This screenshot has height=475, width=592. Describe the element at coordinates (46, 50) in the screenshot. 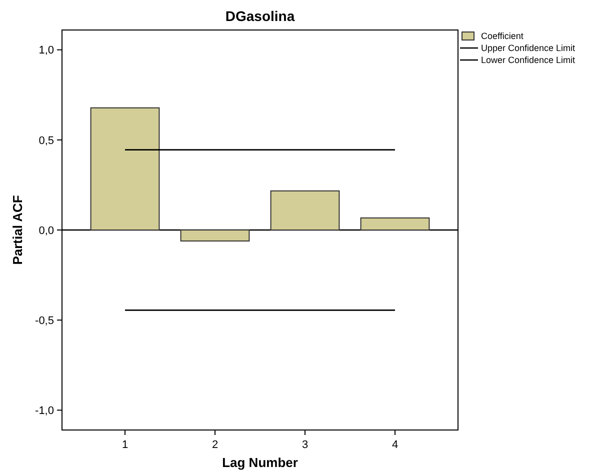

I see `y-tick-label: 1,0` at that location.